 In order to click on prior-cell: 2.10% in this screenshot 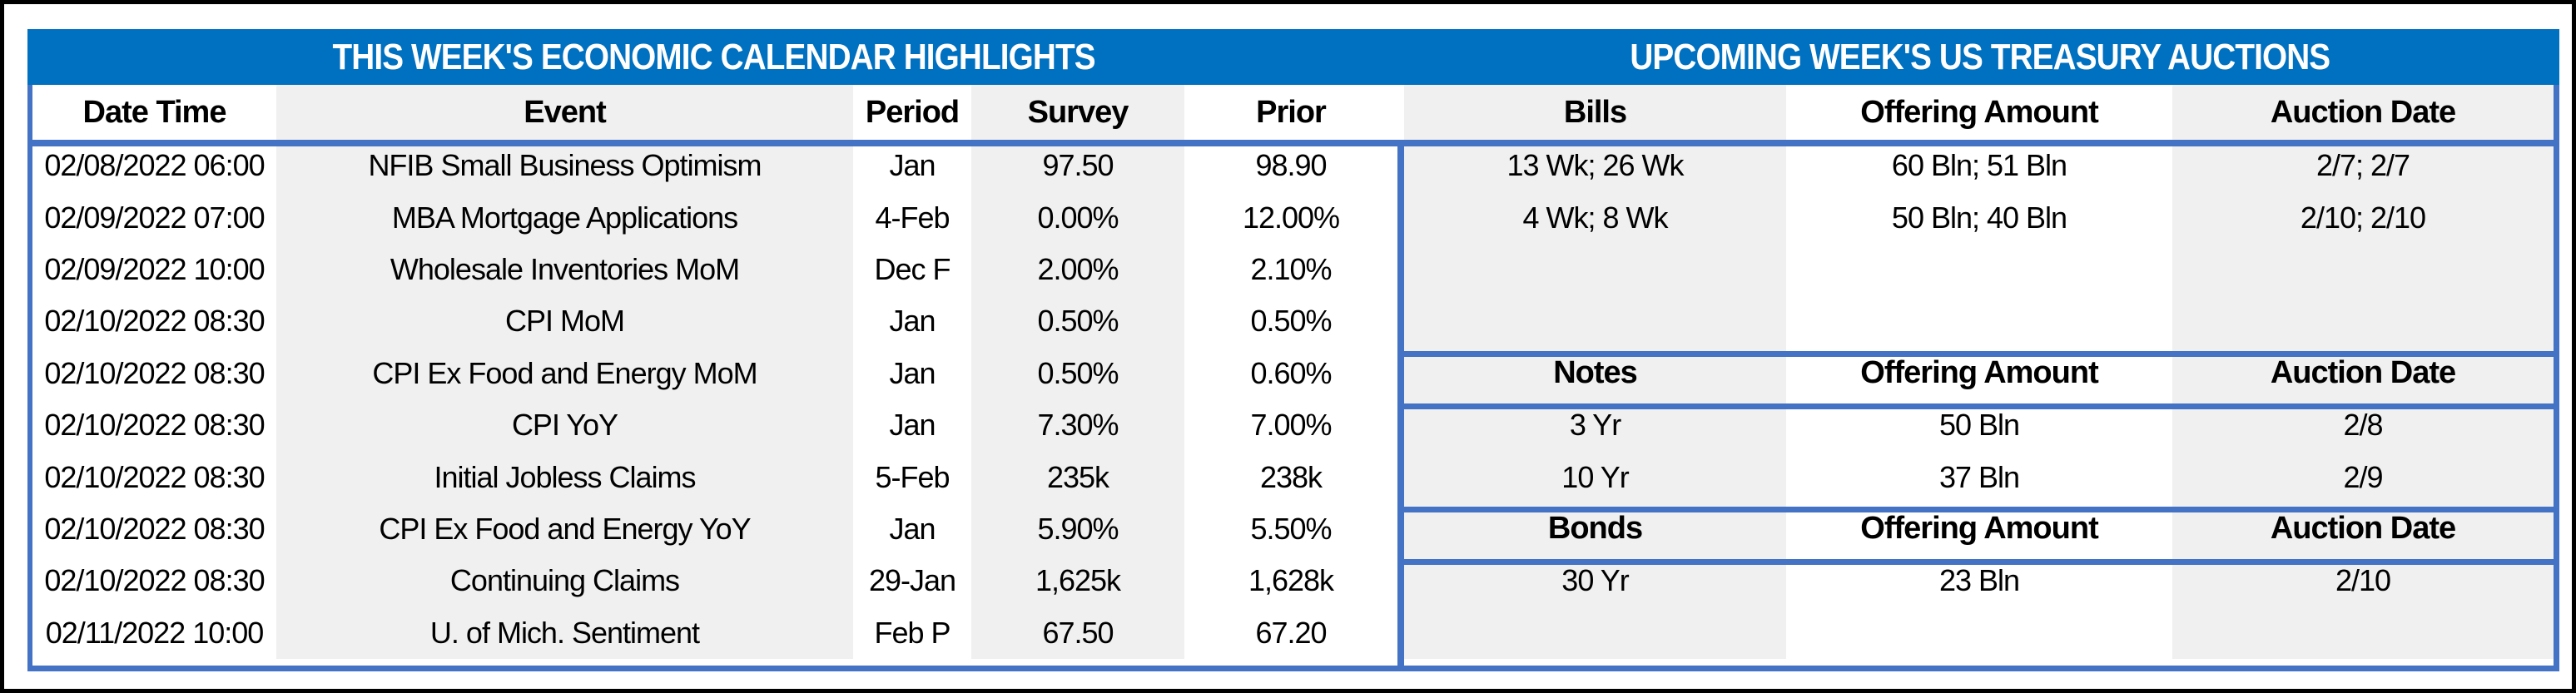, I will do `click(1290, 269)`.